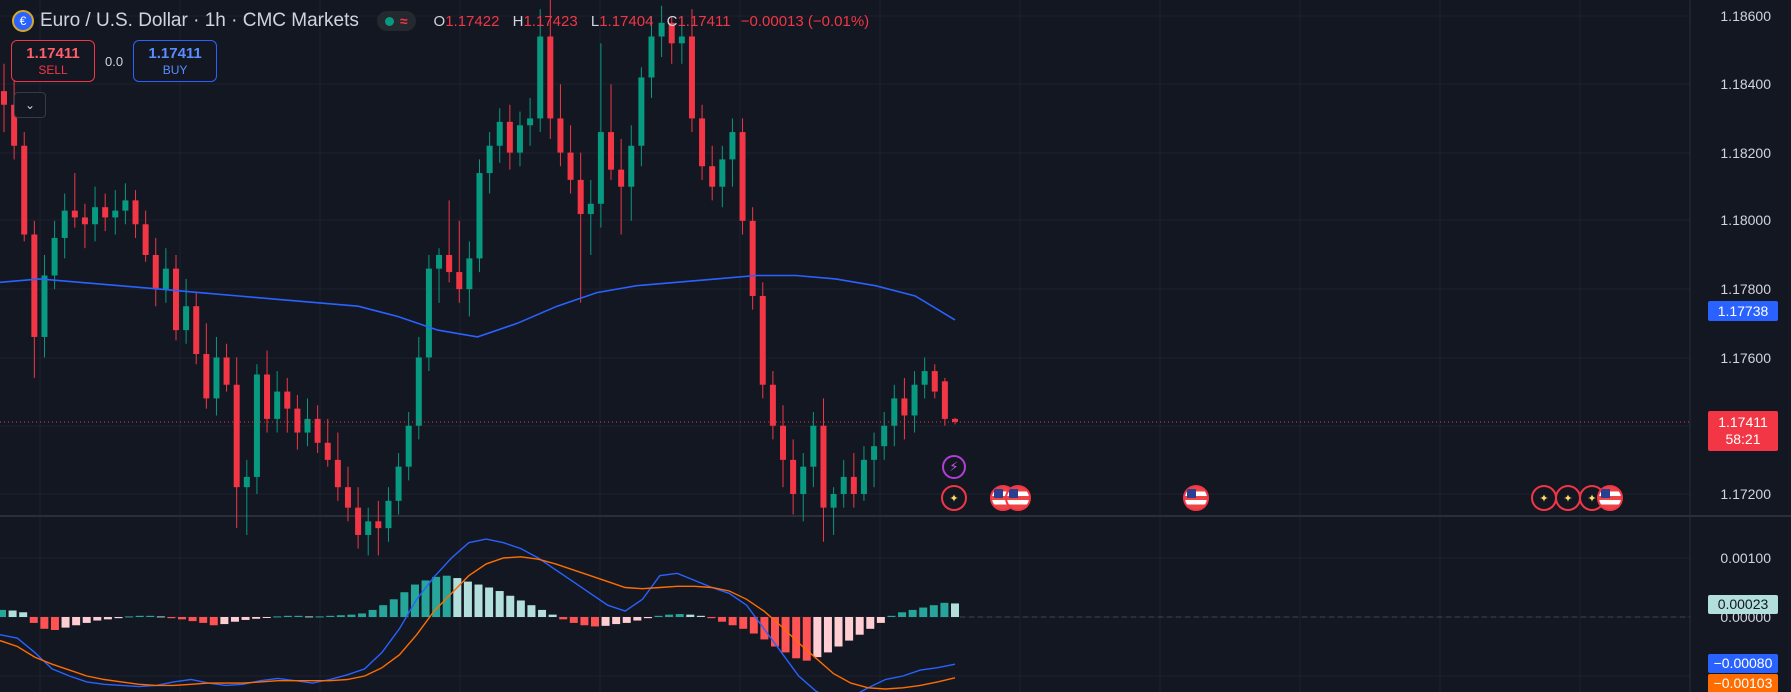  I want to click on market-open-dot-icon, so click(389, 21).